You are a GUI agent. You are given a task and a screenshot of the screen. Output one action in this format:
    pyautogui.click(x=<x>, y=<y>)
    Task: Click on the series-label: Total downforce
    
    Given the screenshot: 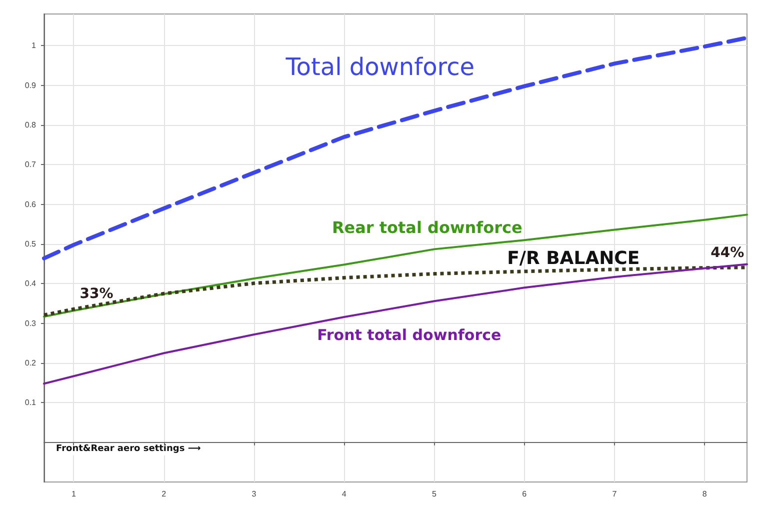 What is the action you would take?
    pyautogui.click(x=379, y=66)
    